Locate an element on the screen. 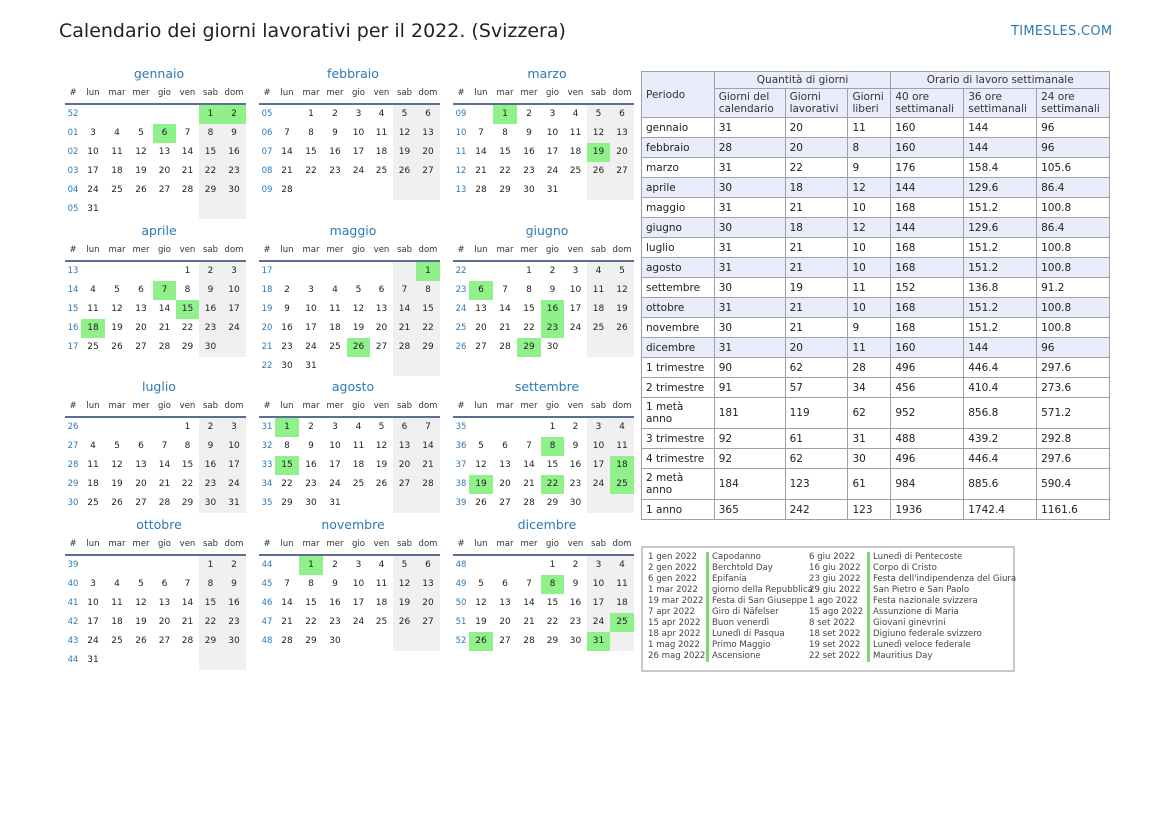 The image size is (1169, 827). week-number: 41 is located at coordinates (73, 603).